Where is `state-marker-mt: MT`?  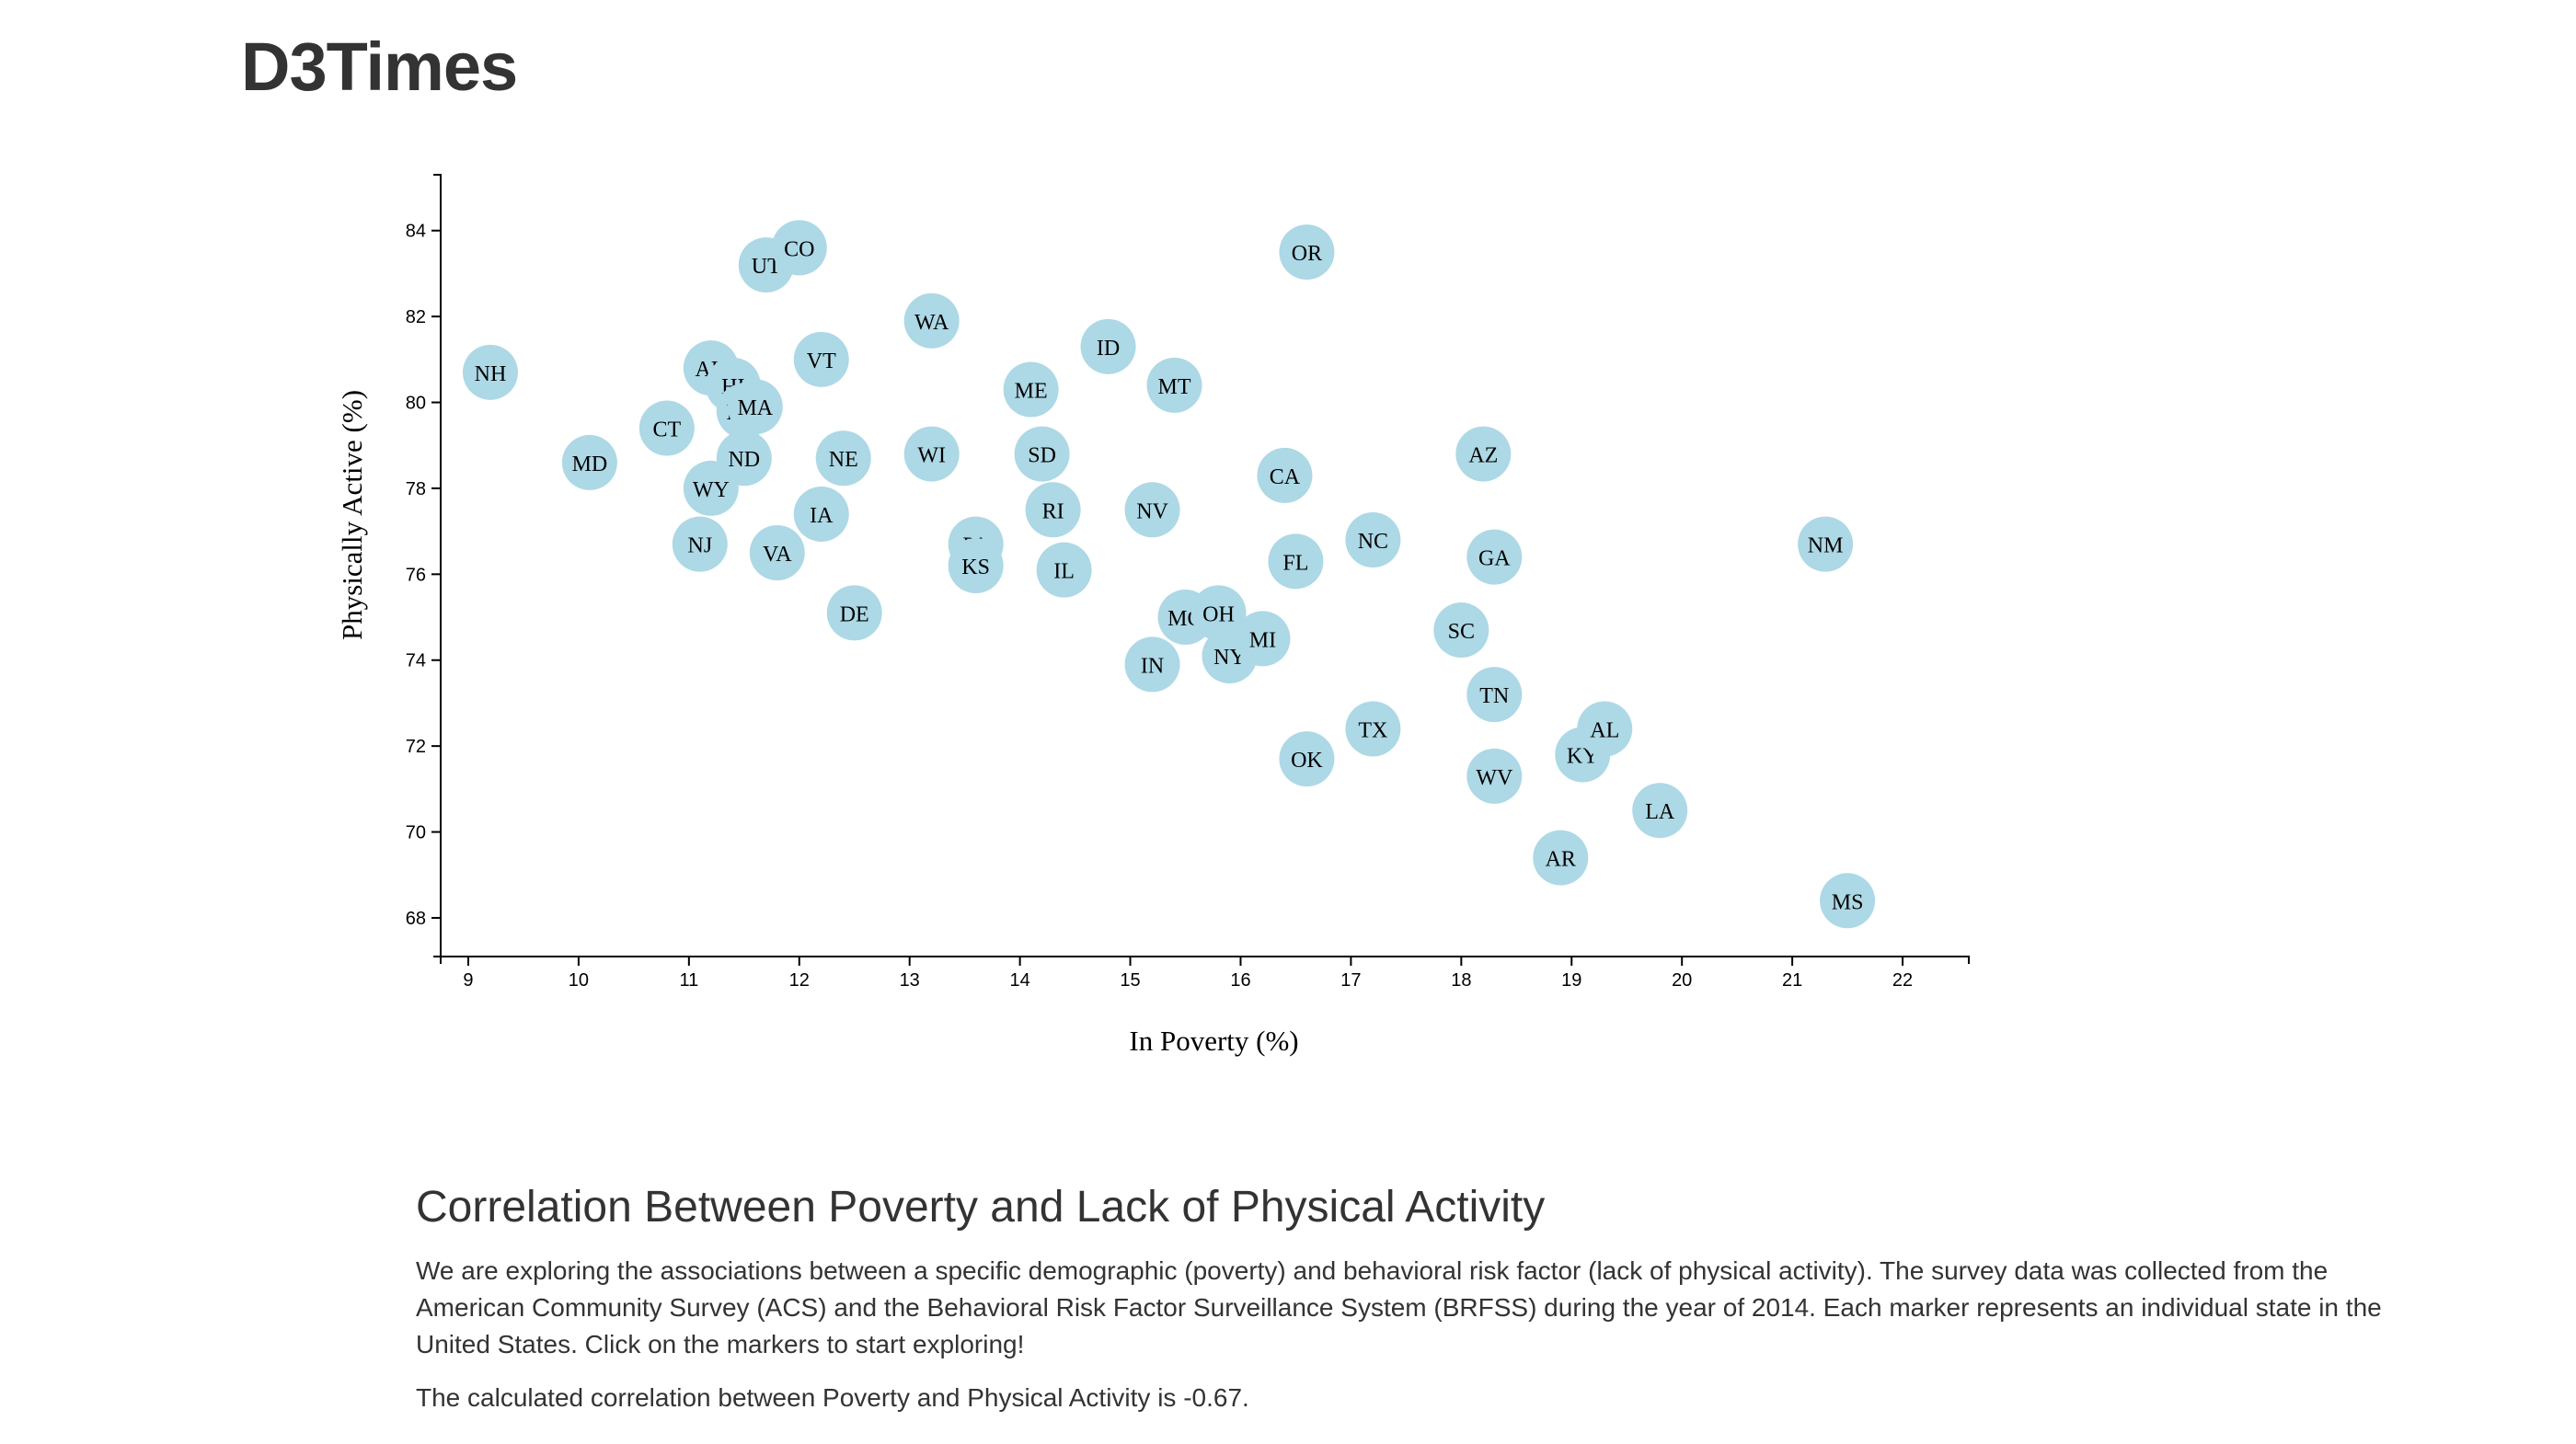 state-marker-mt: MT is located at coordinates (1174, 385).